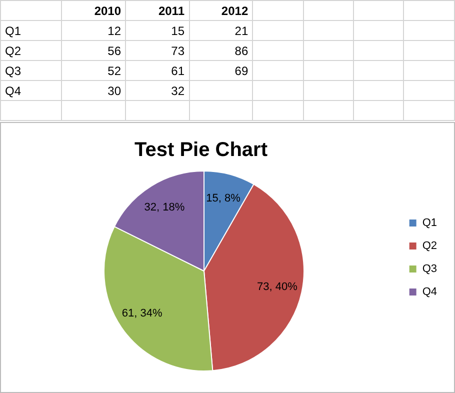 This screenshot has height=393, width=455. I want to click on chart-title: Test Pie Chart, so click(201, 150).